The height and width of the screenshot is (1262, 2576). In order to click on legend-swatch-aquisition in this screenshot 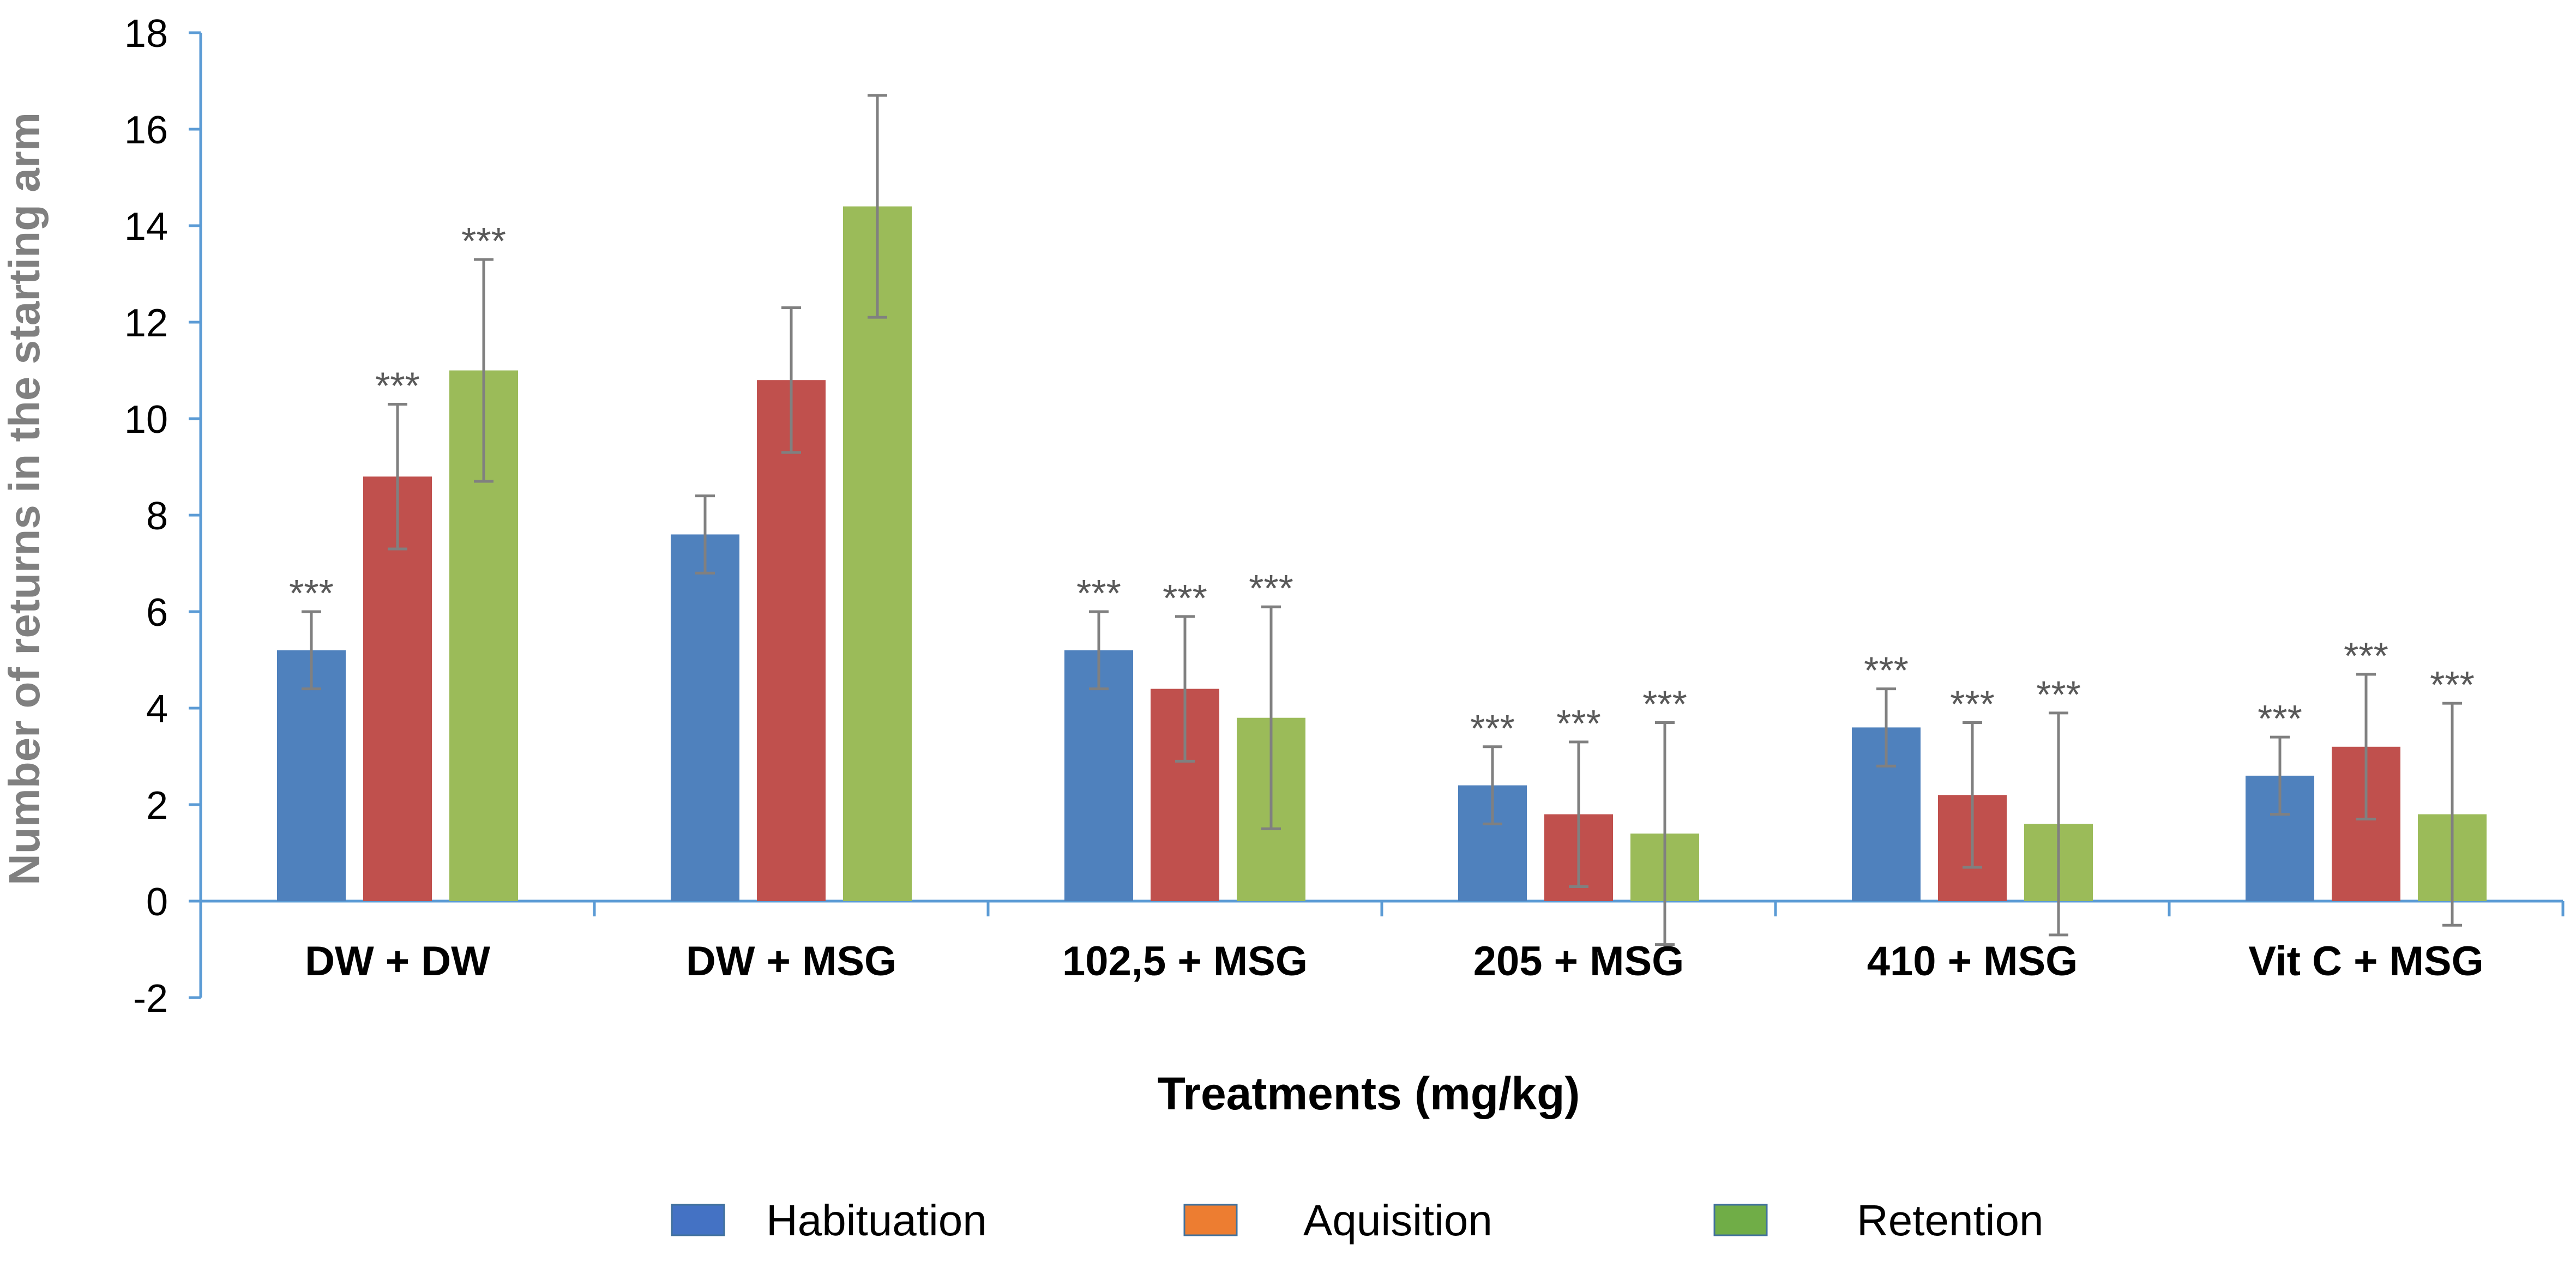, I will do `click(1210, 1220)`.